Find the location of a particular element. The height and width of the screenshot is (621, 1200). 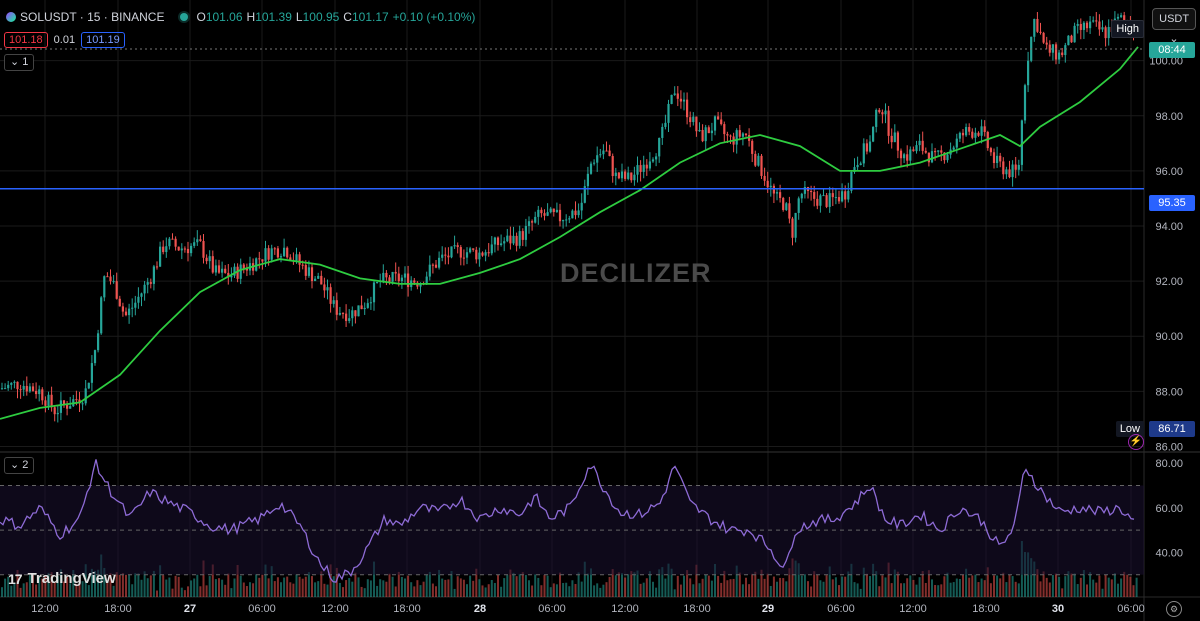

symbol-title: SOLUSDT · 15 · BINANCE is located at coordinates (92, 17).